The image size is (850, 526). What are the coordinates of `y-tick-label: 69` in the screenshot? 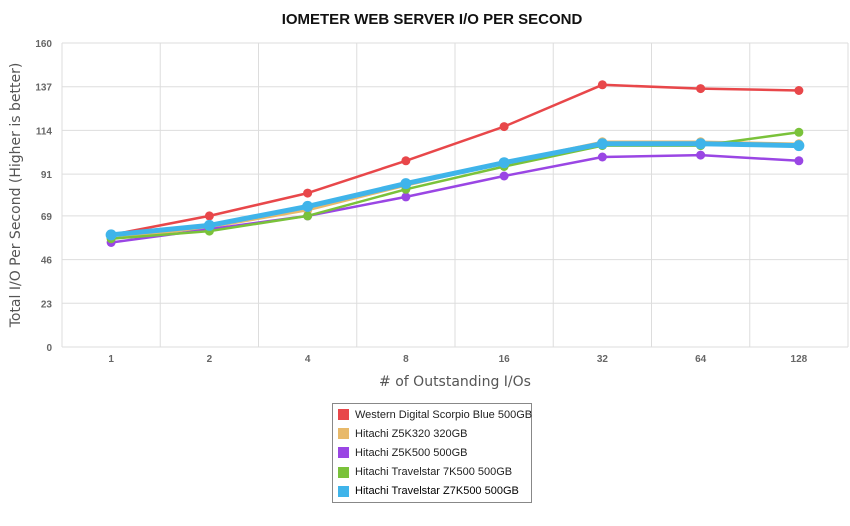 It's located at (47, 217).